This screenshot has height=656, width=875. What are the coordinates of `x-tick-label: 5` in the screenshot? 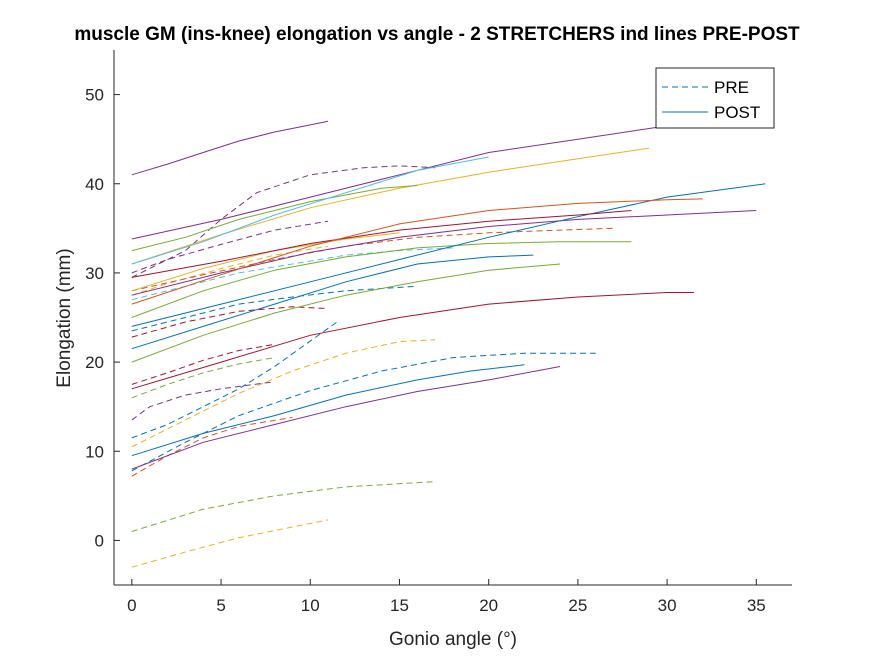 It's located at (220, 605).